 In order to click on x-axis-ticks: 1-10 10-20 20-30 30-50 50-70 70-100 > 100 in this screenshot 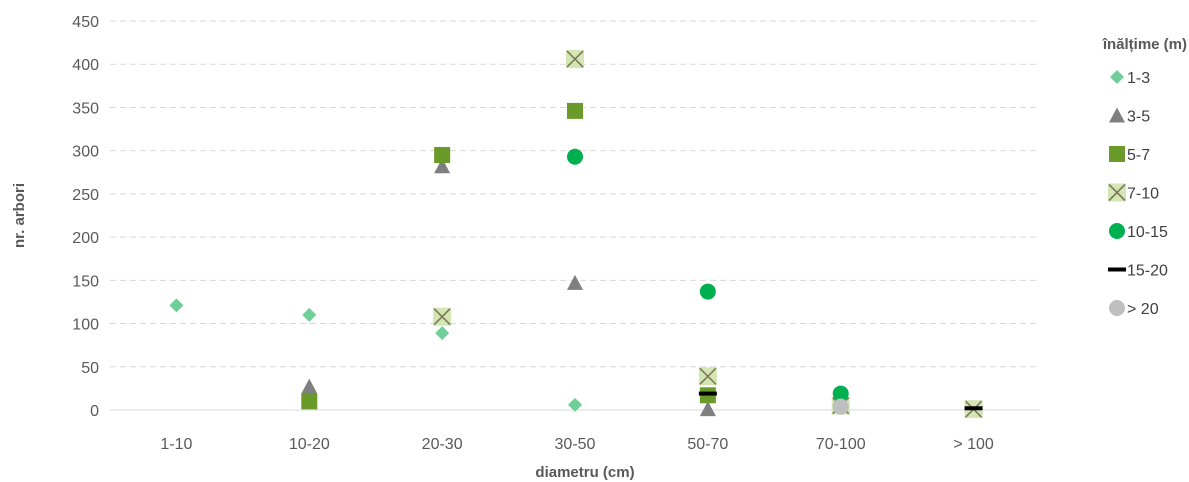, I will do `click(577, 444)`.